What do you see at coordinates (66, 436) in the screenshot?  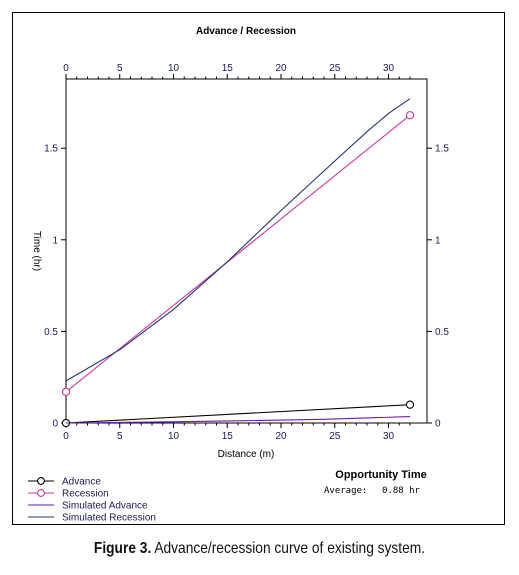 I see `x-tick-label-bottom: 0` at bounding box center [66, 436].